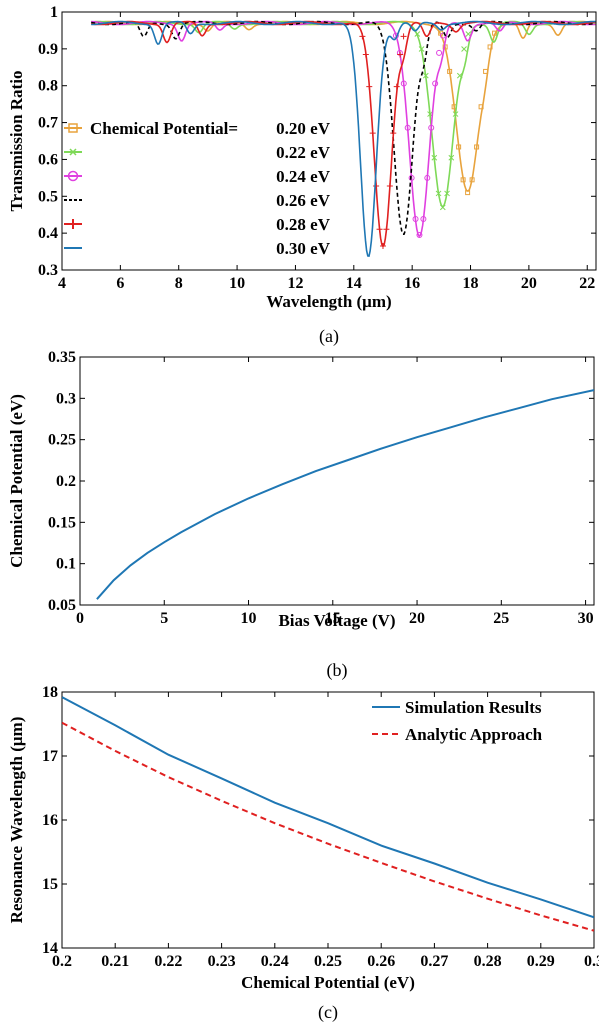 The height and width of the screenshot is (1031, 599). I want to click on y-tick-label: 0.7, so click(48, 123).